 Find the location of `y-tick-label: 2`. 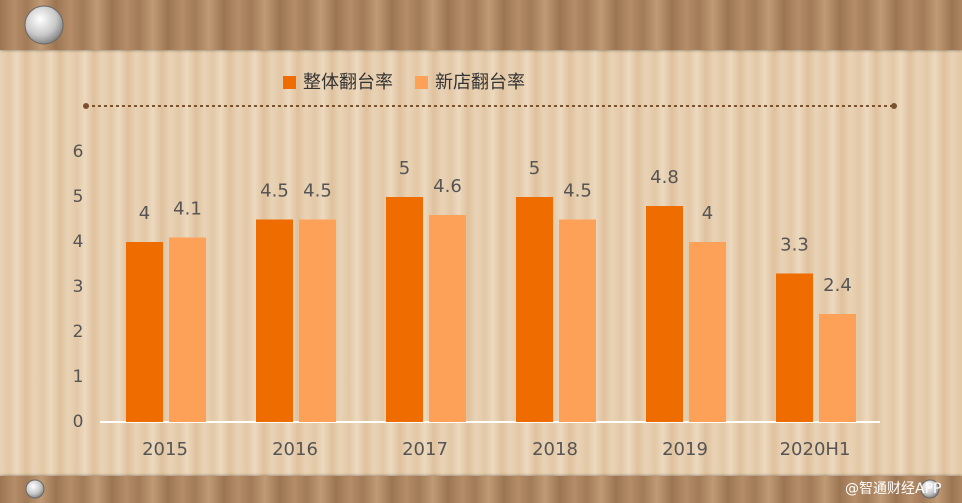

y-tick-label: 2 is located at coordinates (78, 332).